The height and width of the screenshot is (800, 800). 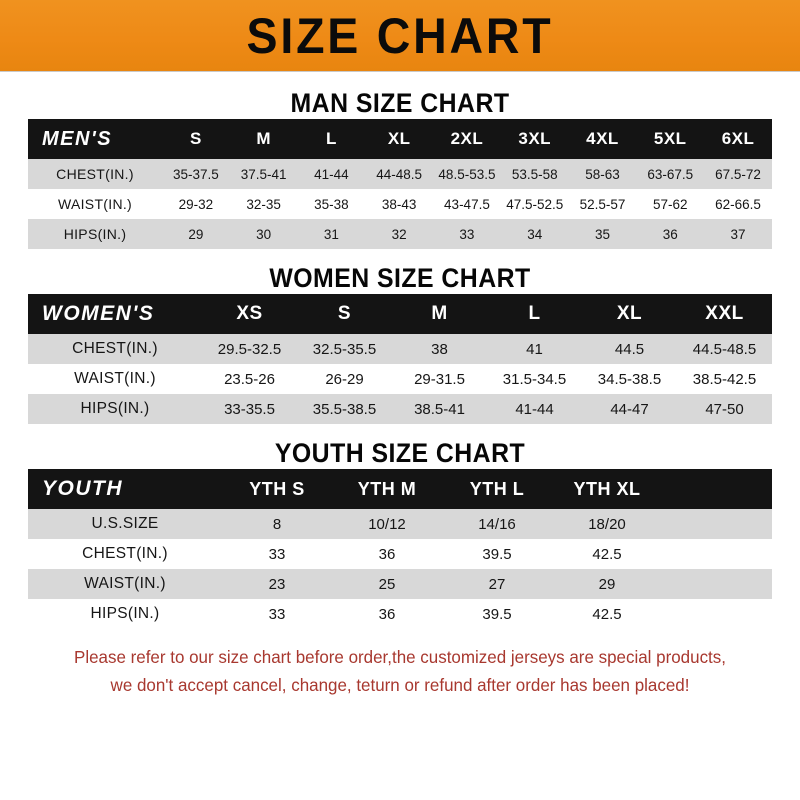 I want to click on women-col-l: L, so click(x=534, y=313).